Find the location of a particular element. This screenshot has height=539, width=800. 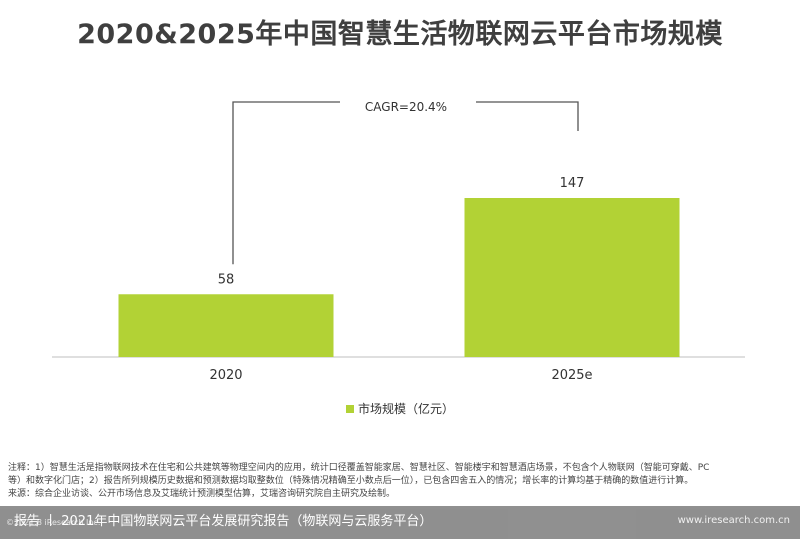

legend-swatch is located at coordinates (350, 408).